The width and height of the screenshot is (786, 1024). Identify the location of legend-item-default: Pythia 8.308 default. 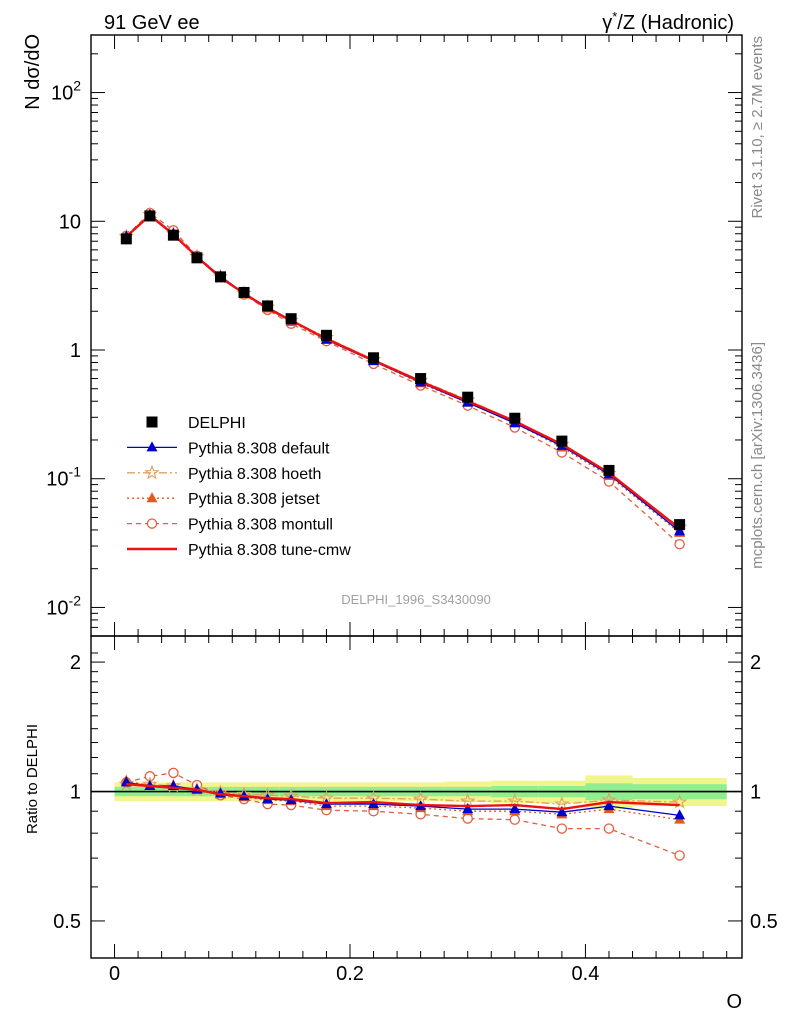
(228, 448).